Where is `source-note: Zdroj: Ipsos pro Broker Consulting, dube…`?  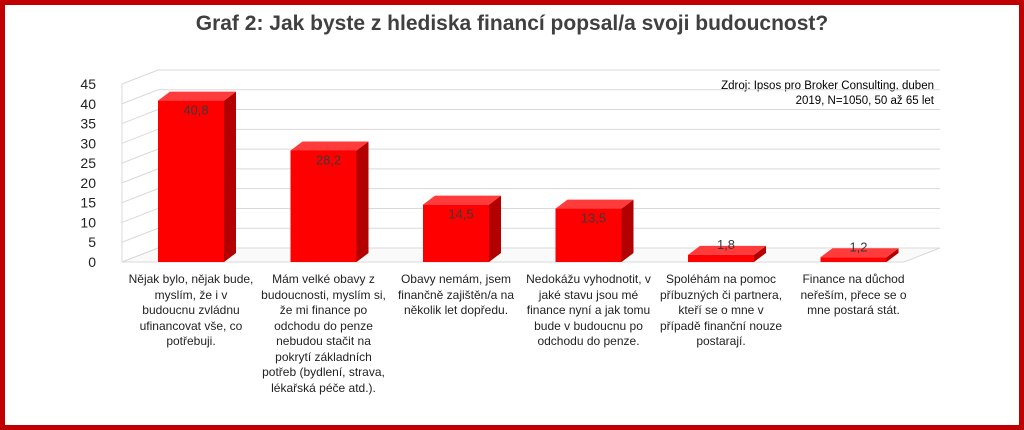
source-note: Zdroj: Ipsos pro Broker Consulting, dube… is located at coordinates (827, 93).